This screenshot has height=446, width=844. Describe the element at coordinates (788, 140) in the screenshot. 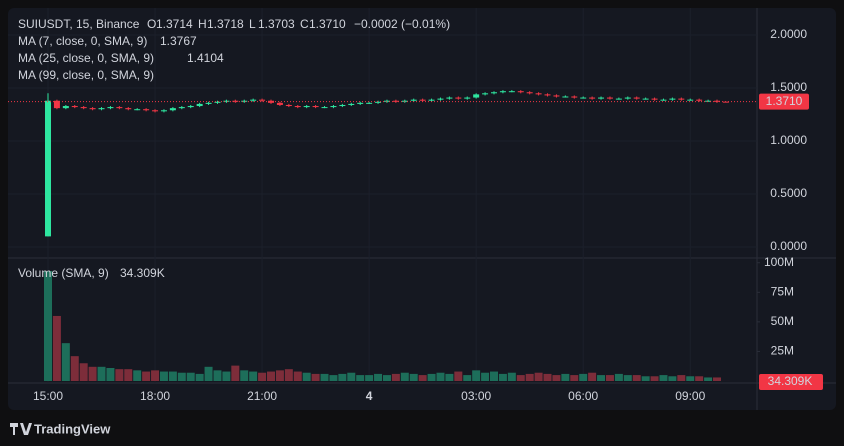

I see `y-tick-label: 1.0000` at that location.